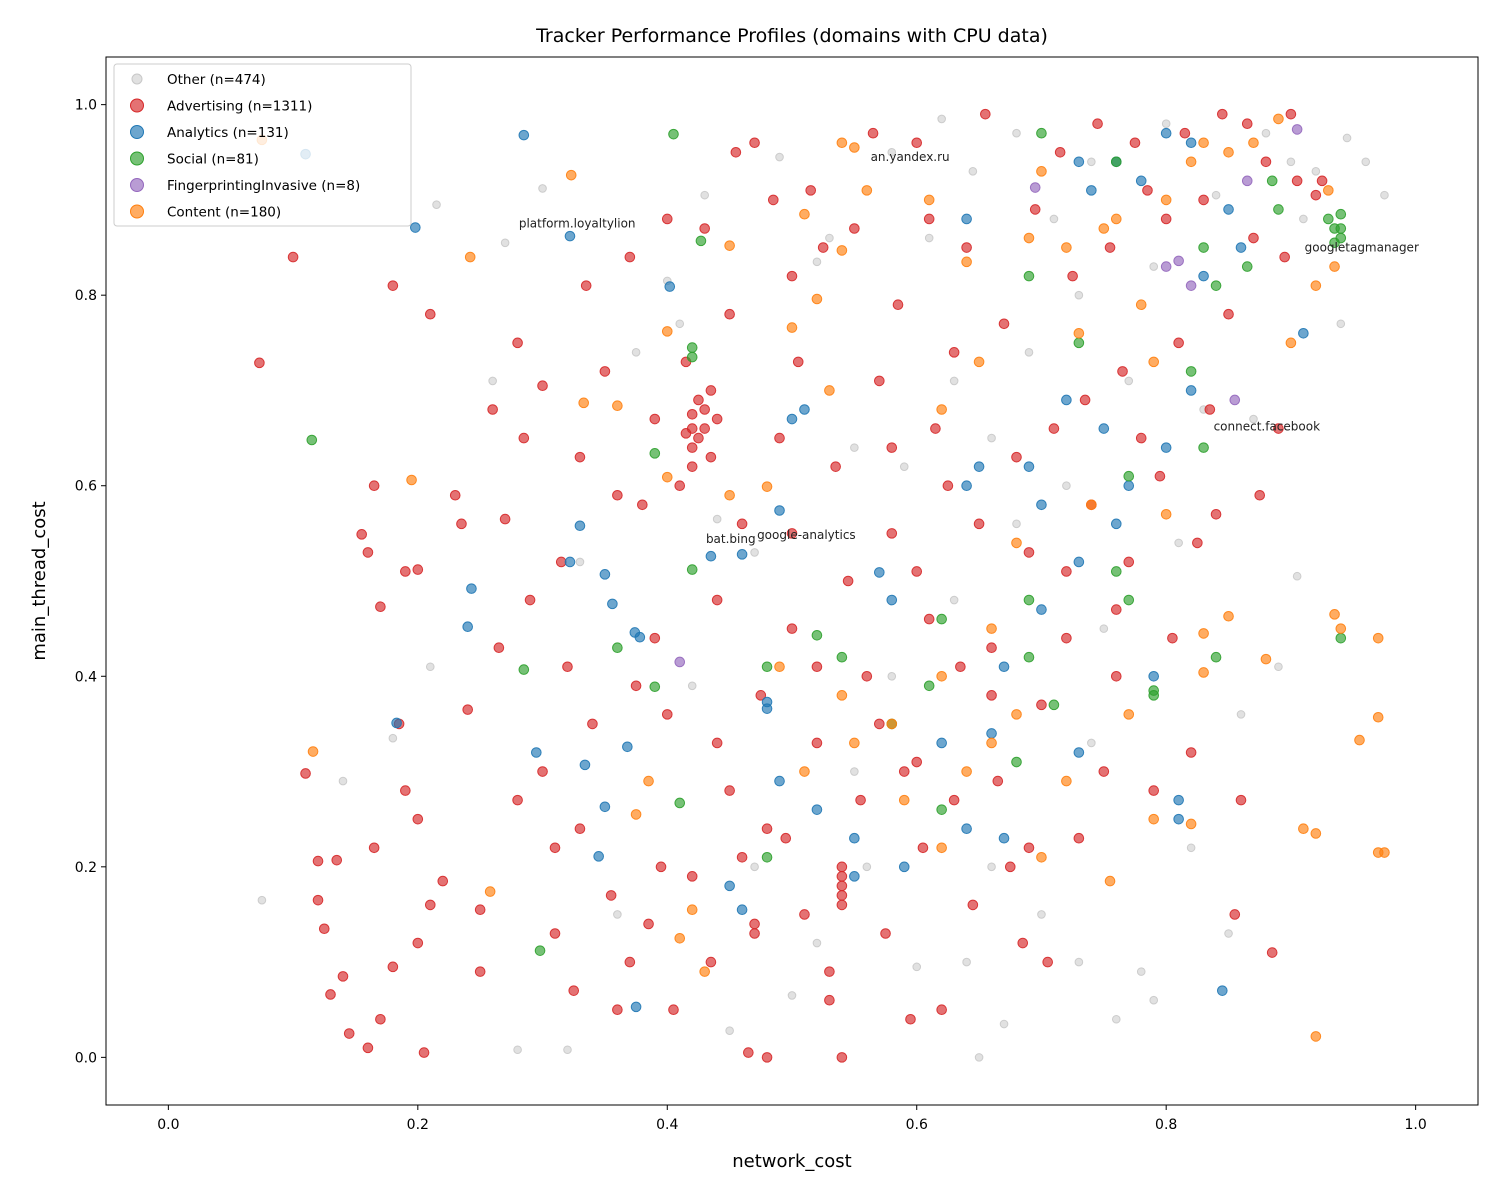 This screenshot has height=1200, width=1500. Describe the element at coordinates (213, 160) in the screenshot. I see `legend-label: Social (n=81)` at that location.